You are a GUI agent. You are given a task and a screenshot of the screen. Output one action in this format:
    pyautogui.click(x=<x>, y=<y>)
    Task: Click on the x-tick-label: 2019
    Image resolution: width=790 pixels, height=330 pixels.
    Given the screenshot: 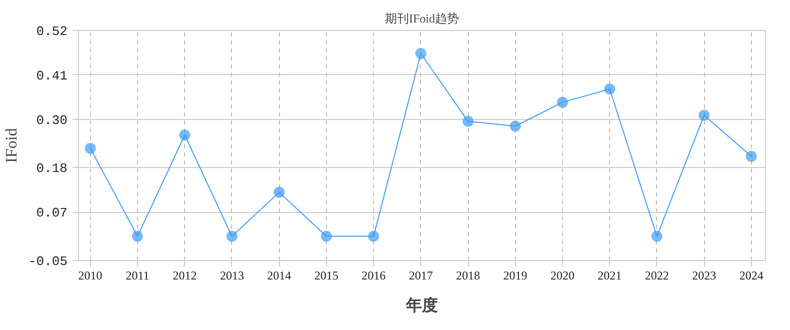 What is the action you would take?
    pyautogui.click(x=515, y=275)
    